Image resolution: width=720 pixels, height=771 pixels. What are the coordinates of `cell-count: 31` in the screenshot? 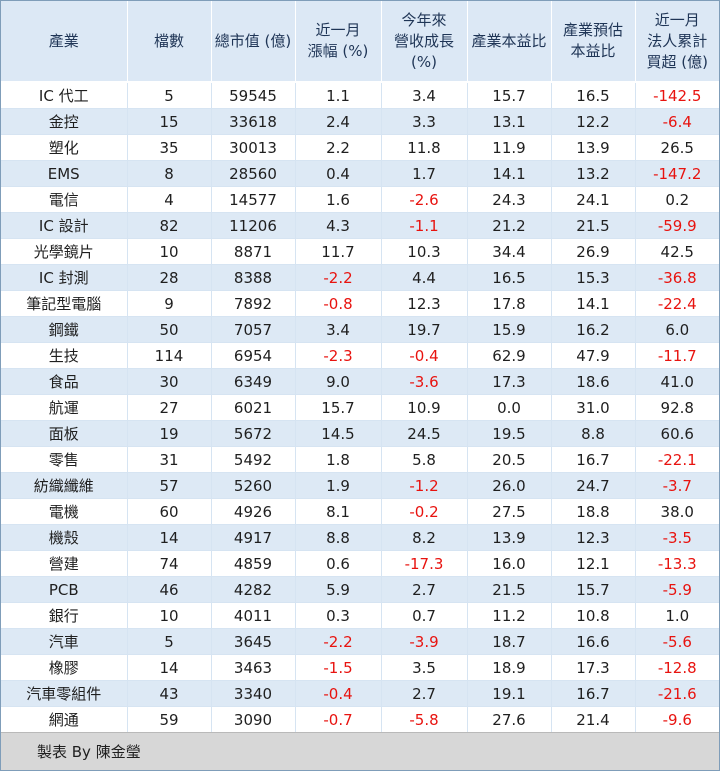 It's located at (169, 459).